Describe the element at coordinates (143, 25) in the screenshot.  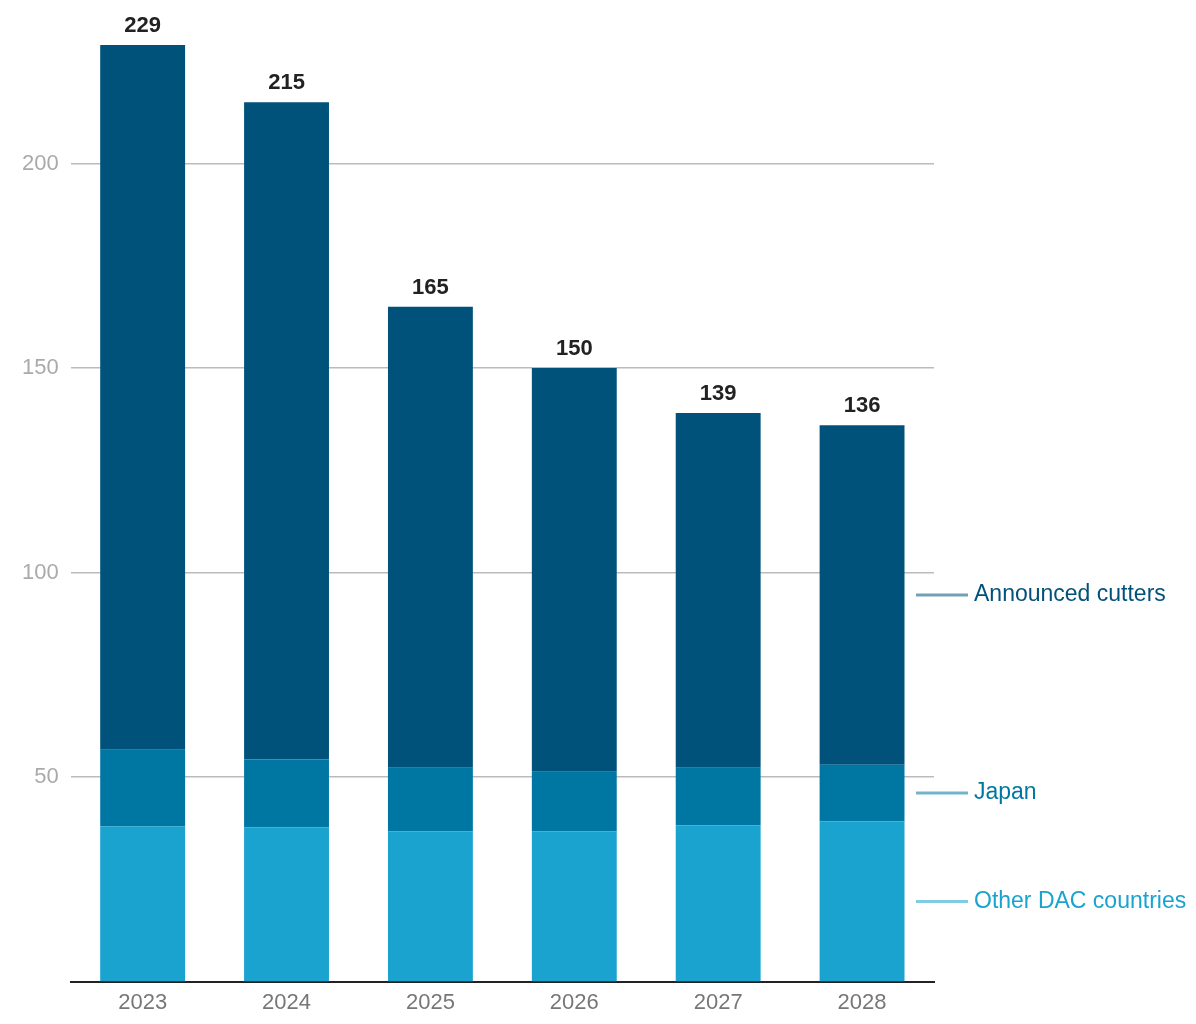
I see `total-label: 229` at that location.